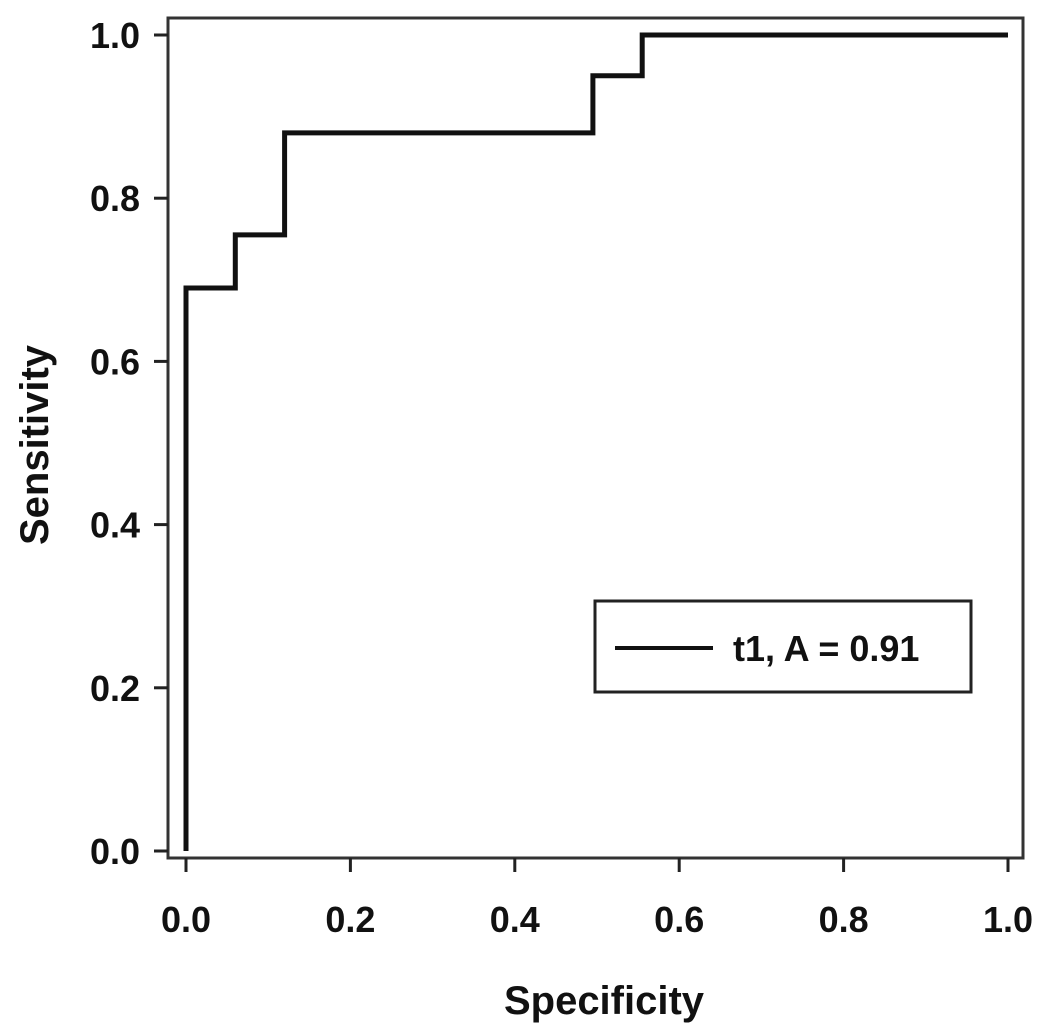 The width and height of the screenshot is (1050, 1036). I want to click on y-tick-label: 0.2, so click(115, 688).